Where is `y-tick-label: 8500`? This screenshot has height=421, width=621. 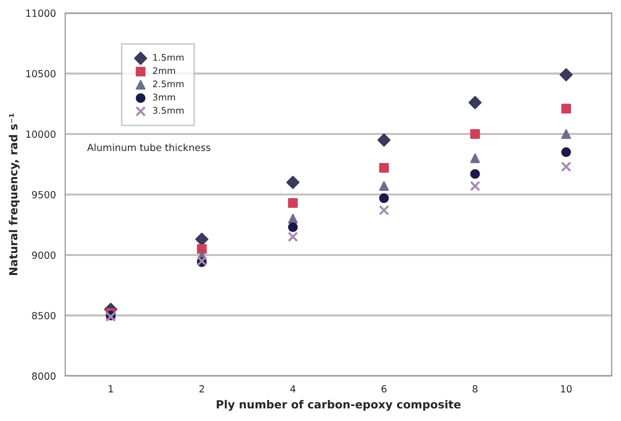
y-tick-label: 8500 is located at coordinates (44, 316).